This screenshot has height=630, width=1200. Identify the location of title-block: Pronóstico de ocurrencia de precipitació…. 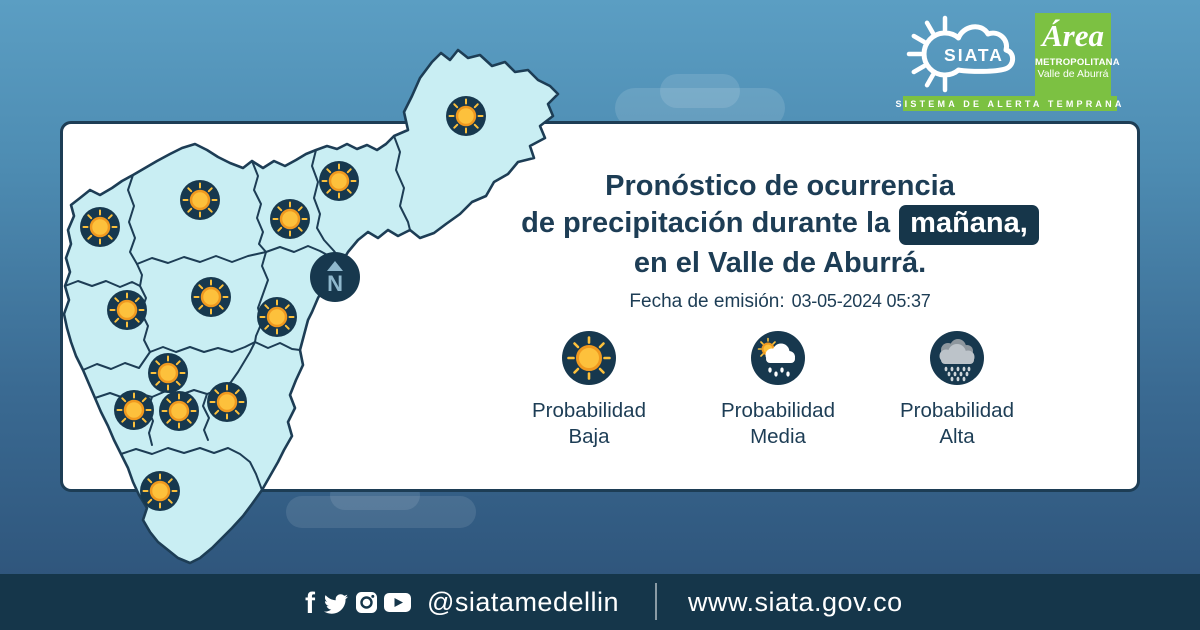
(780, 240).